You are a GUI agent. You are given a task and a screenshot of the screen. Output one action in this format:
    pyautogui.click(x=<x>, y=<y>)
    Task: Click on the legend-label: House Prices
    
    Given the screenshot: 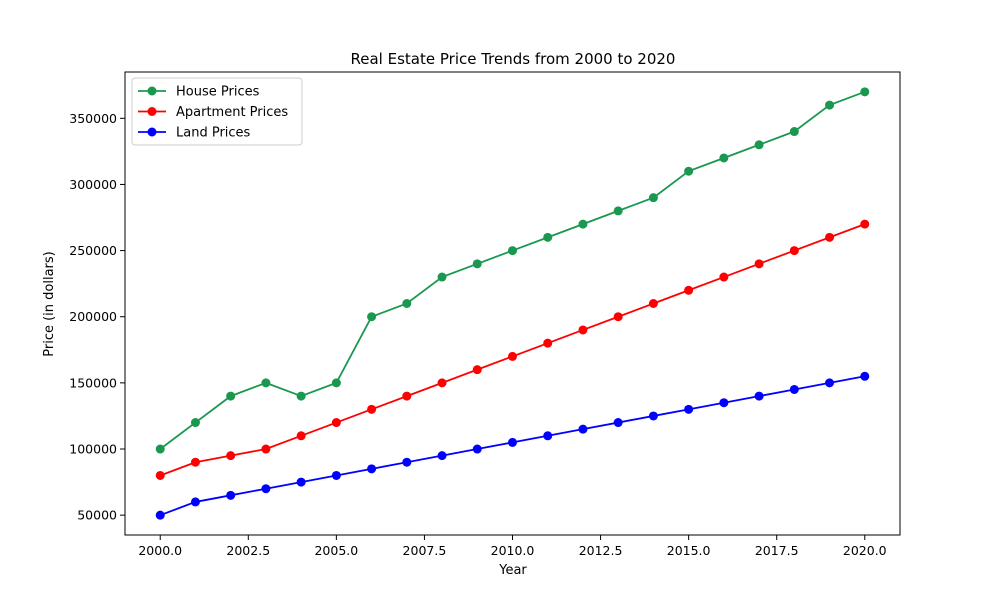 What is the action you would take?
    pyautogui.click(x=218, y=92)
    